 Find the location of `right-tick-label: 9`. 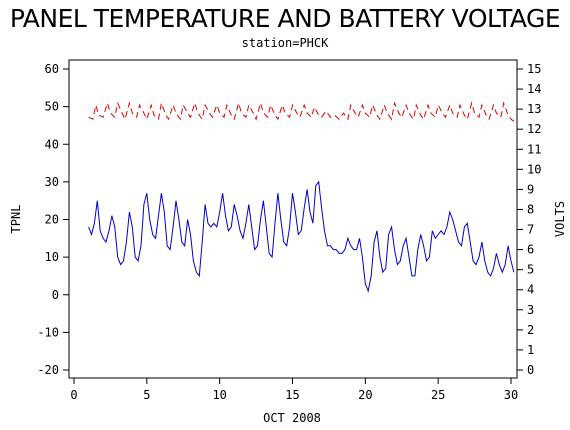

right-tick-label: 9 is located at coordinates (530, 189).